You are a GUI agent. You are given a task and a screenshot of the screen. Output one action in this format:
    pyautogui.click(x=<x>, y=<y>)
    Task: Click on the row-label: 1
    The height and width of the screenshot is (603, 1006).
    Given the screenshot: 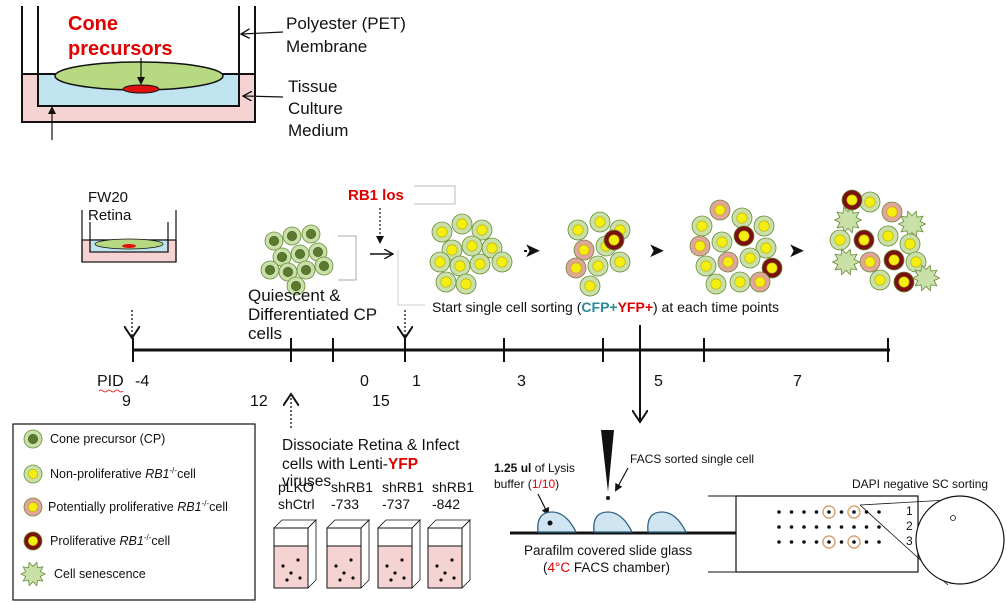 What is the action you would take?
    pyautogui.click(x=909, y=511)
    